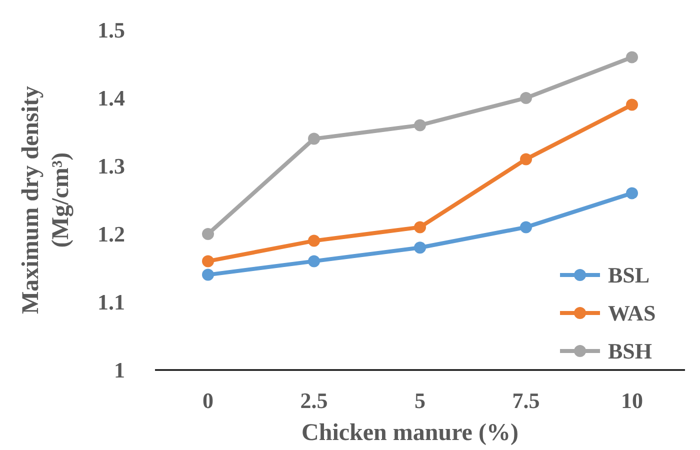 The height and width of the screenshot is (450, 700). Describe the element at coordinates (629, 275) in the screenshot. I see `legend-label: BSL` at that location.